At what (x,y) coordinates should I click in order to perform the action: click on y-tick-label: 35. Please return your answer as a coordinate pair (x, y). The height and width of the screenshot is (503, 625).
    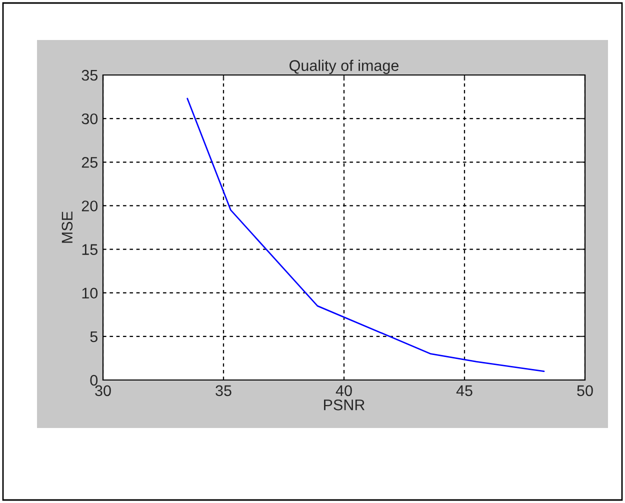
    Looking at the image, I should click on (90, 75).